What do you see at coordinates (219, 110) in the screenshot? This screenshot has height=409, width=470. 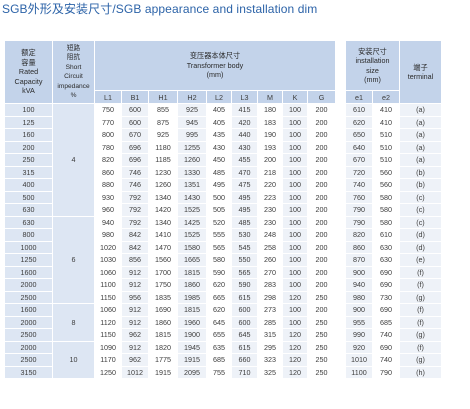 I see `cell-l2: 405` at bounding box center [219, 110].